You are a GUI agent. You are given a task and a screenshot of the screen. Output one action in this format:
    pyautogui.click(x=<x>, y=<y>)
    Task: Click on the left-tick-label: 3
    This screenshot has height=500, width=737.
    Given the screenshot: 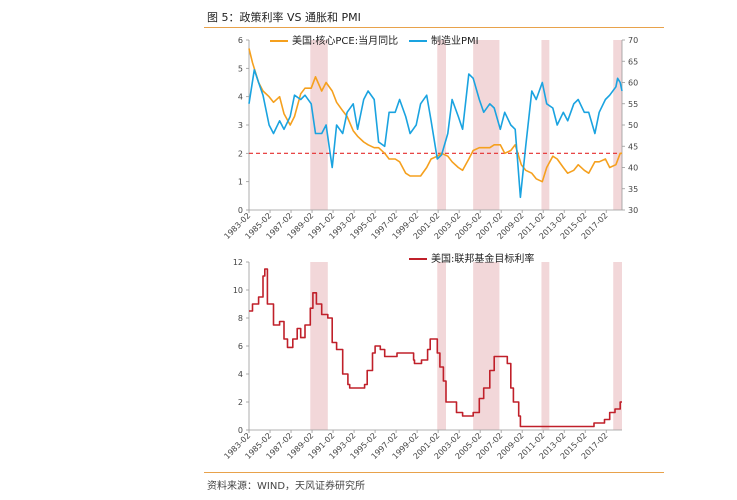 What is the action you would take?
    pyautogui.click(x=240, y=125)
    